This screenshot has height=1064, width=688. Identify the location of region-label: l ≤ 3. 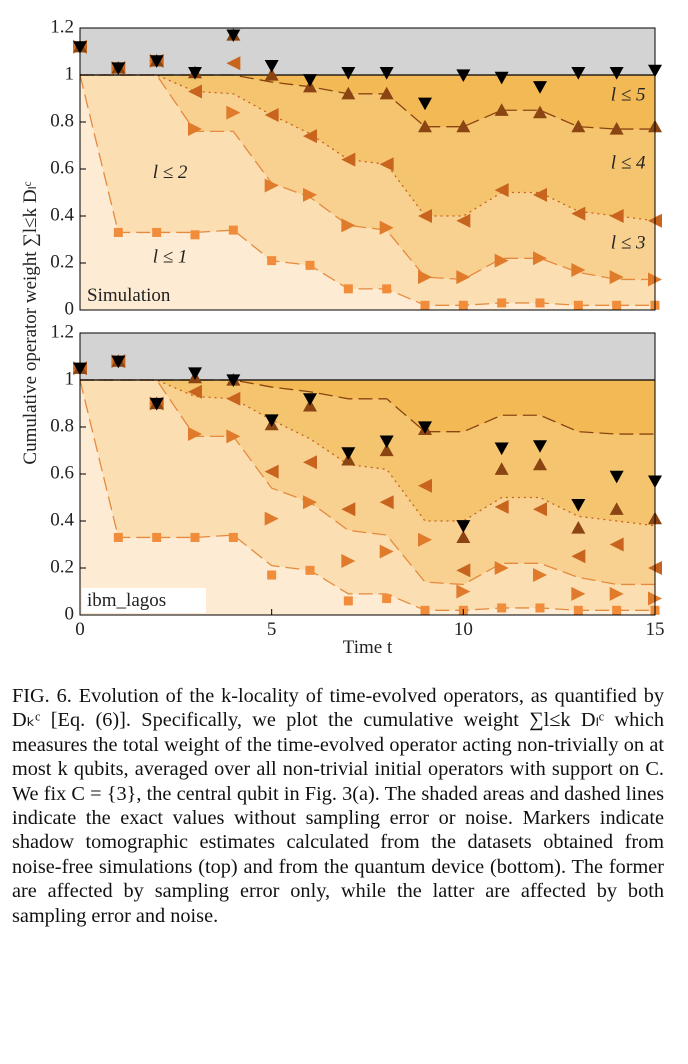
(628, 243).